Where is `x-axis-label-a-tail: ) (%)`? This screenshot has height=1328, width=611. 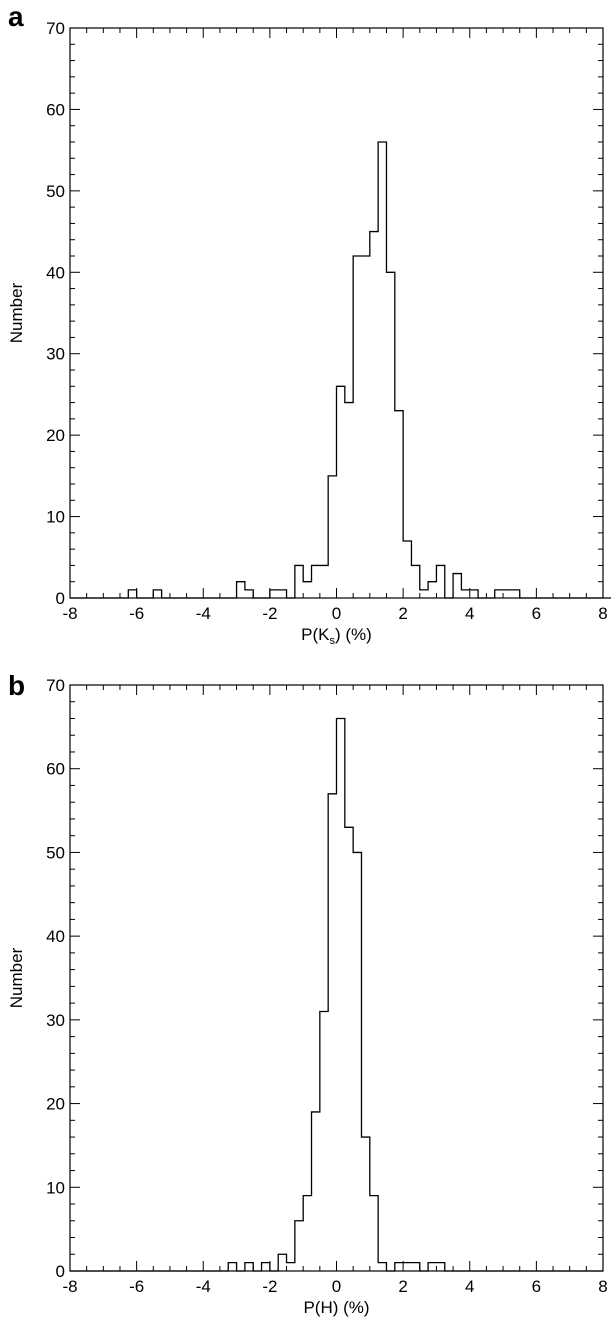 x-axis-label-a-tail: ) (%) is located at coordinates (353, 634).